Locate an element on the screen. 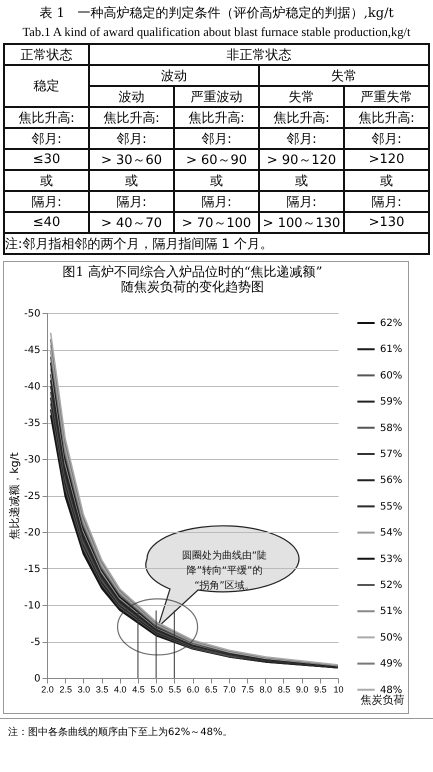  legend-label: 53% is located at coordinates (391, 559).